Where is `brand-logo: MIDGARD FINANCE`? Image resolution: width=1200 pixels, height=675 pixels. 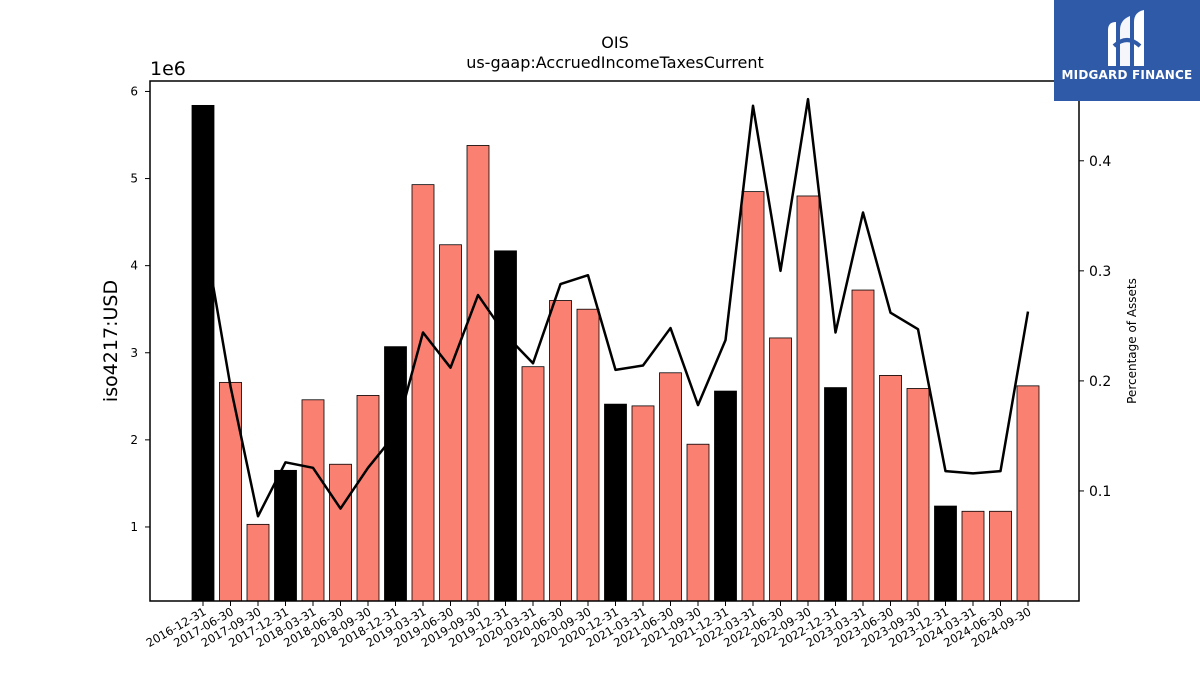 brand-logo: MIDGARD FINANCE is located at coordinates (1127, 50).